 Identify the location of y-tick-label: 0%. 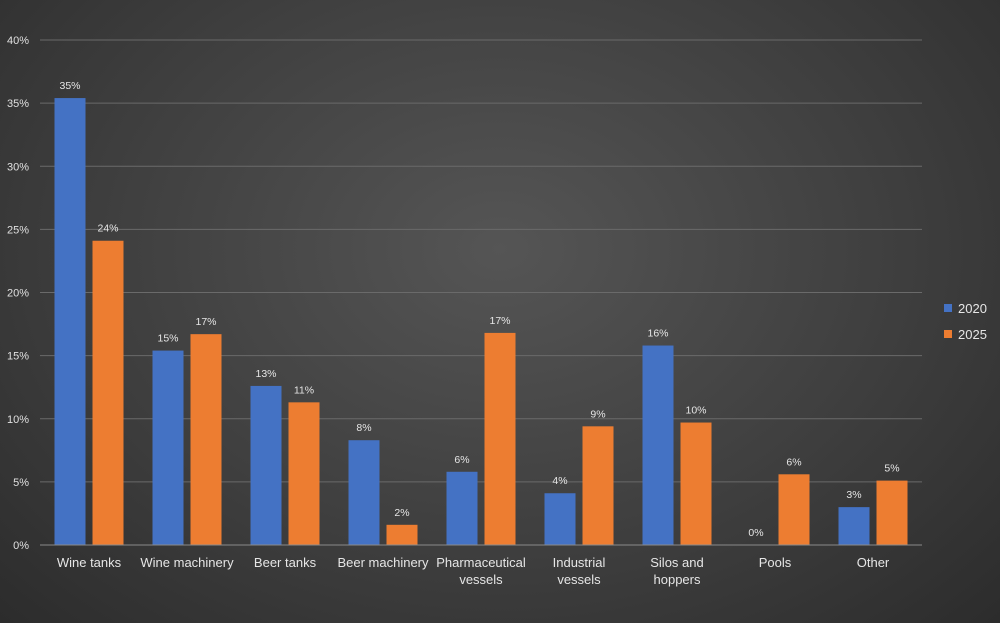
(21, 546).